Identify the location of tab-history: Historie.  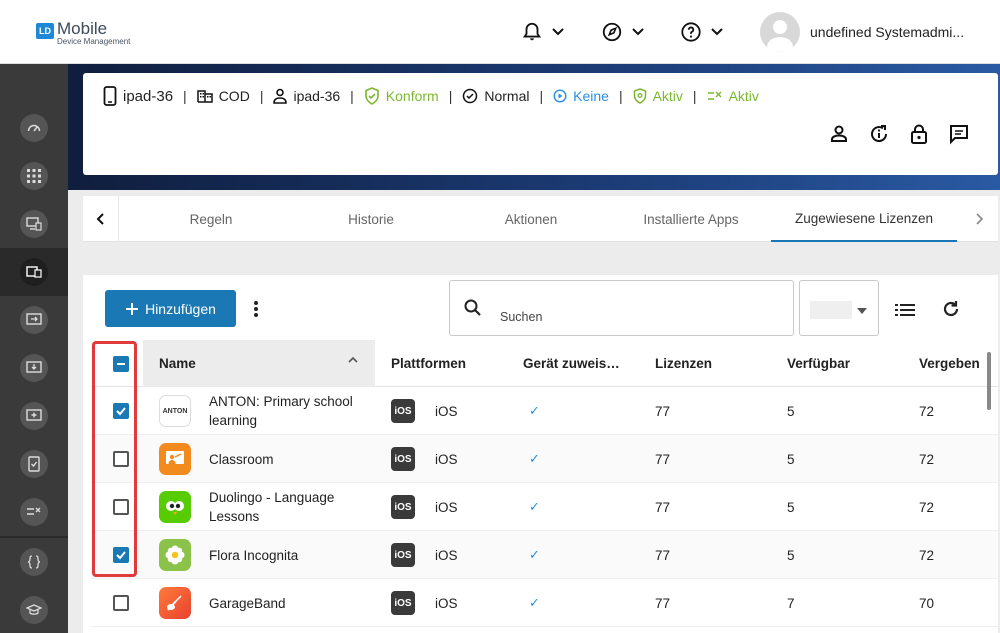
(371, 219).